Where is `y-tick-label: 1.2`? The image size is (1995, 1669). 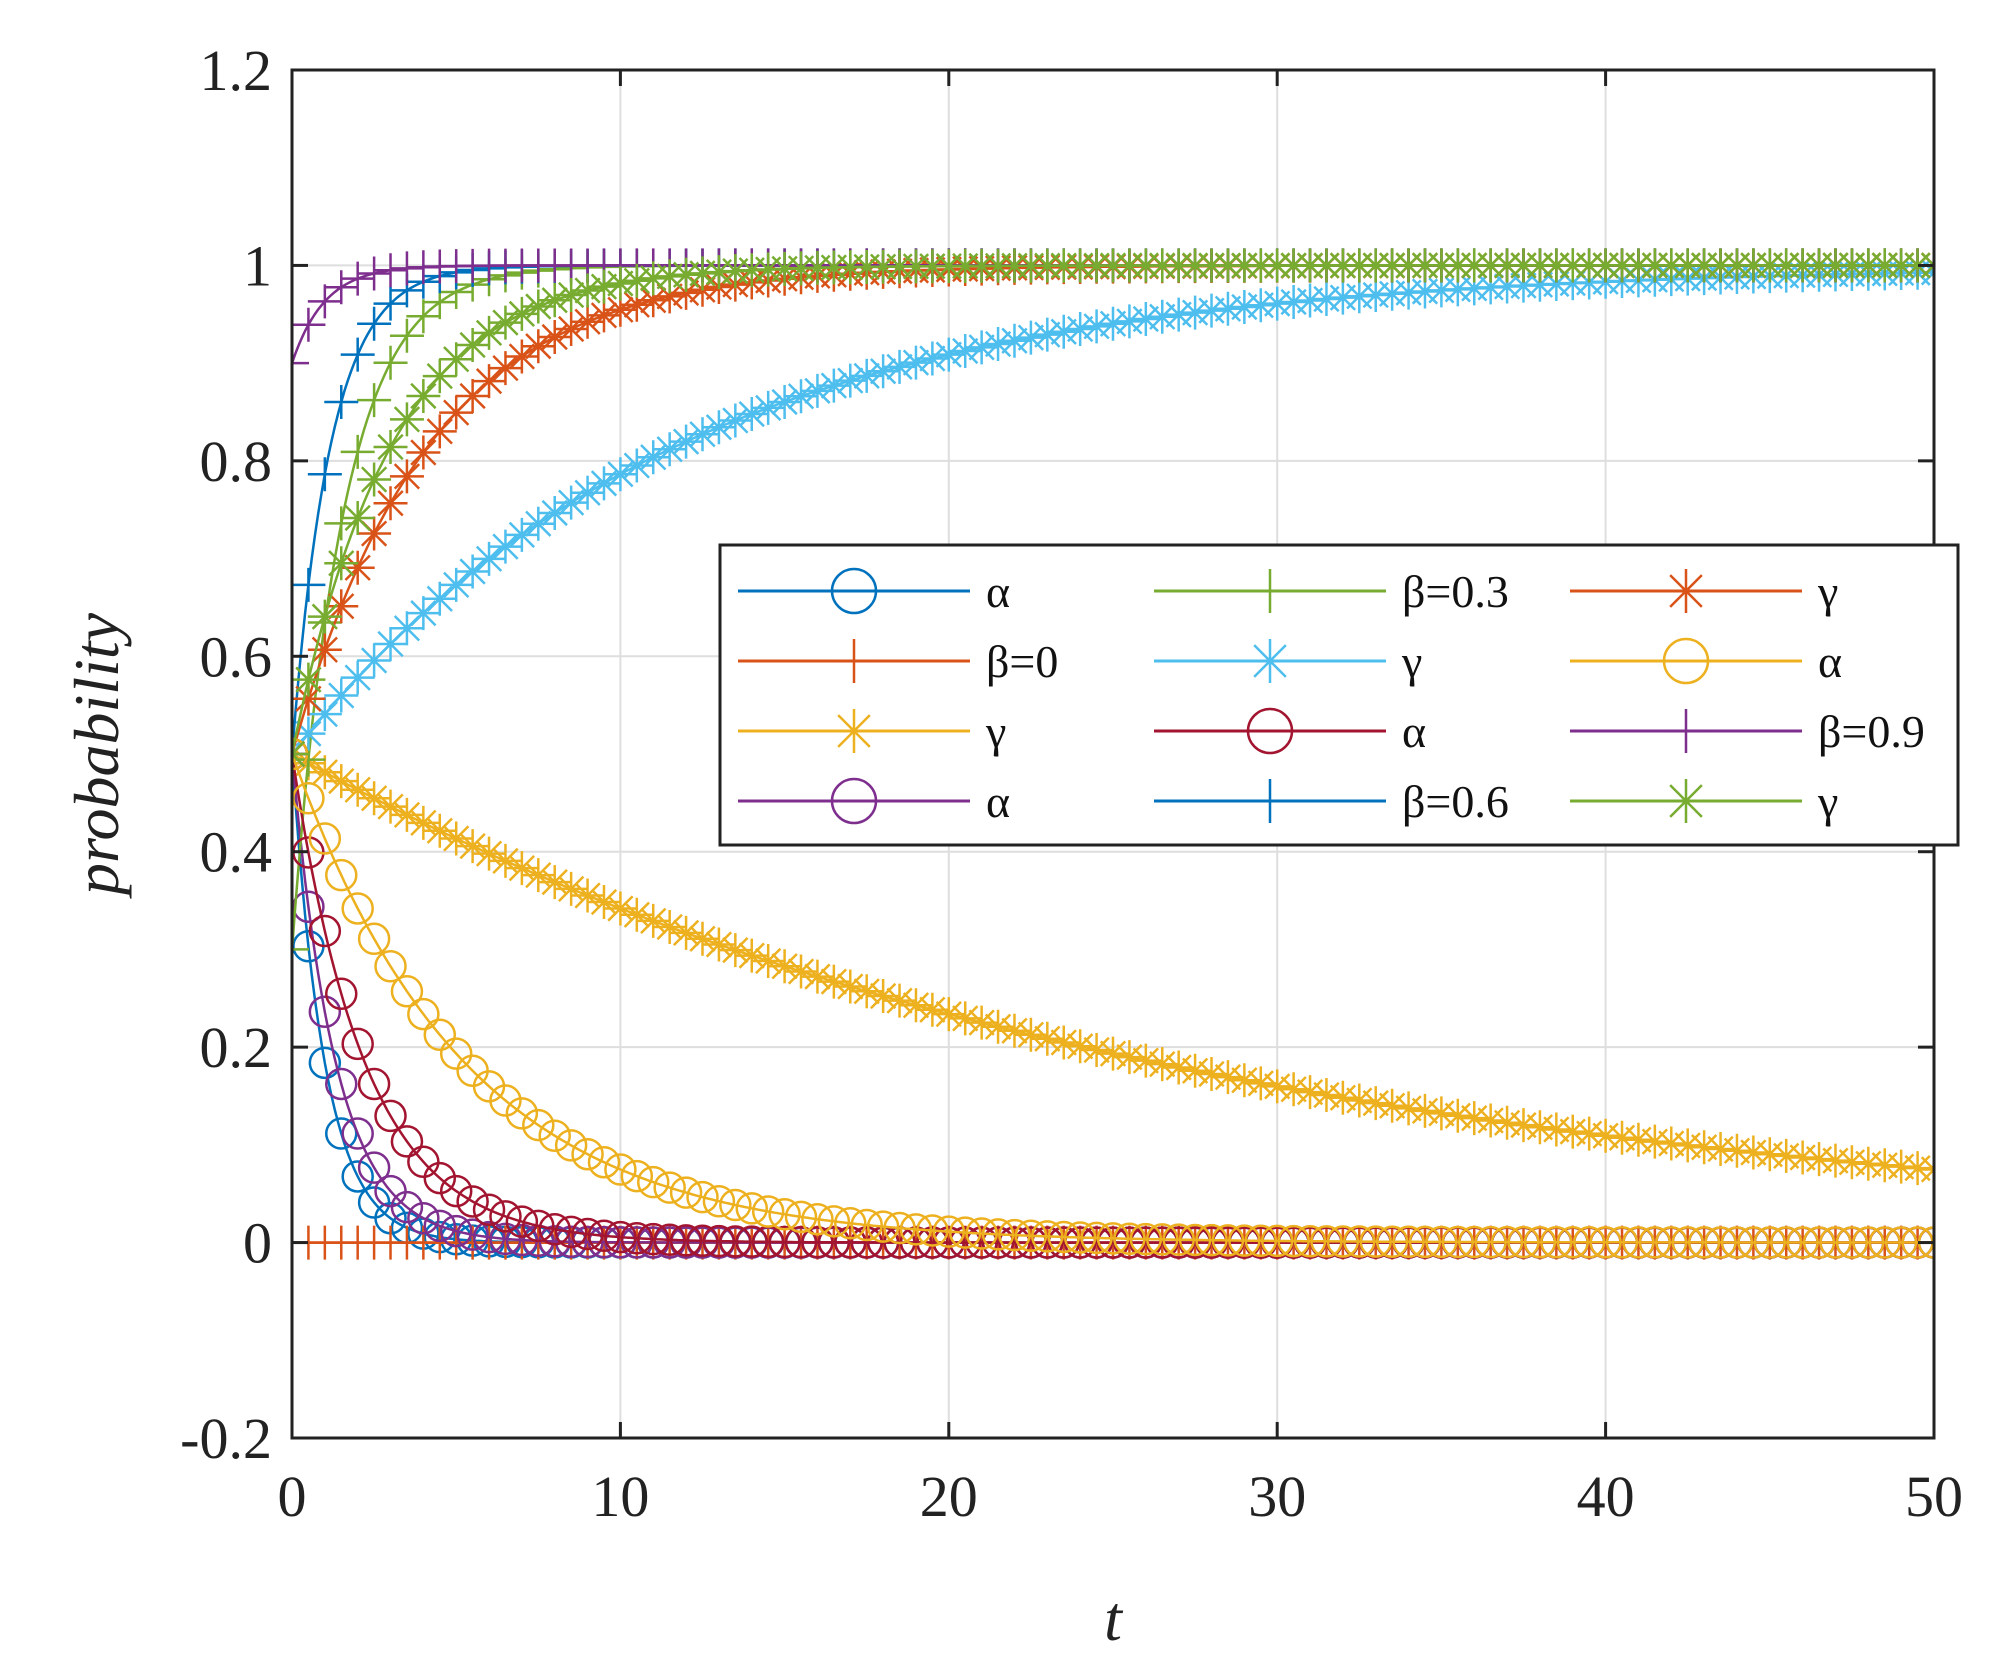
y-tick-label: 1.2 is located at coordinates (236, 70).